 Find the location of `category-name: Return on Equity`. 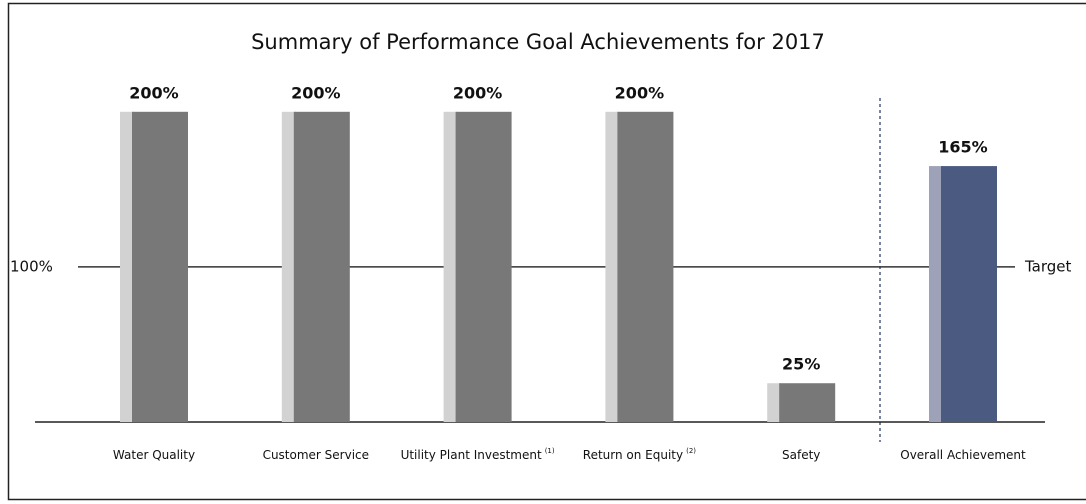

category-name: Return on Equity is located at coordinates (633, 455).